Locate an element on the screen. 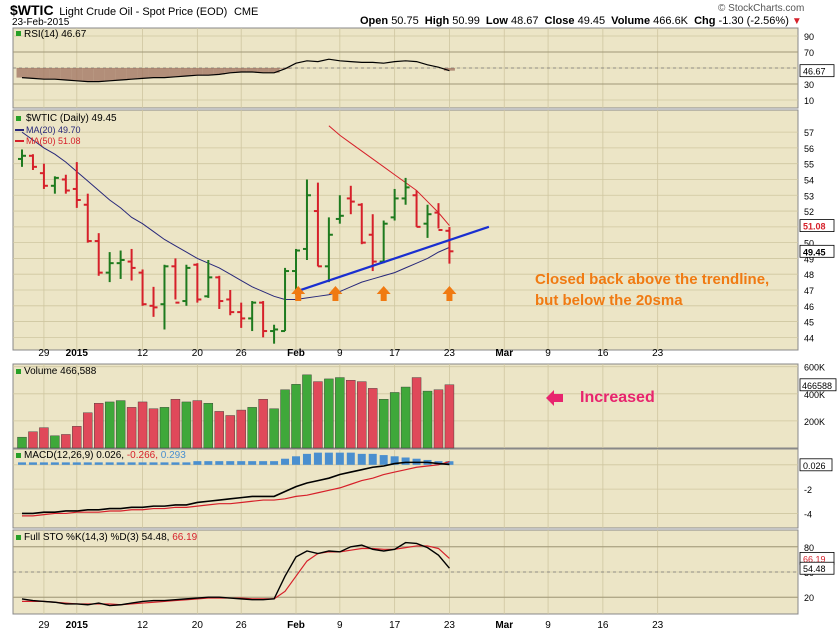  rsi-tick-label: 90 is located at coordinates (809, 37).